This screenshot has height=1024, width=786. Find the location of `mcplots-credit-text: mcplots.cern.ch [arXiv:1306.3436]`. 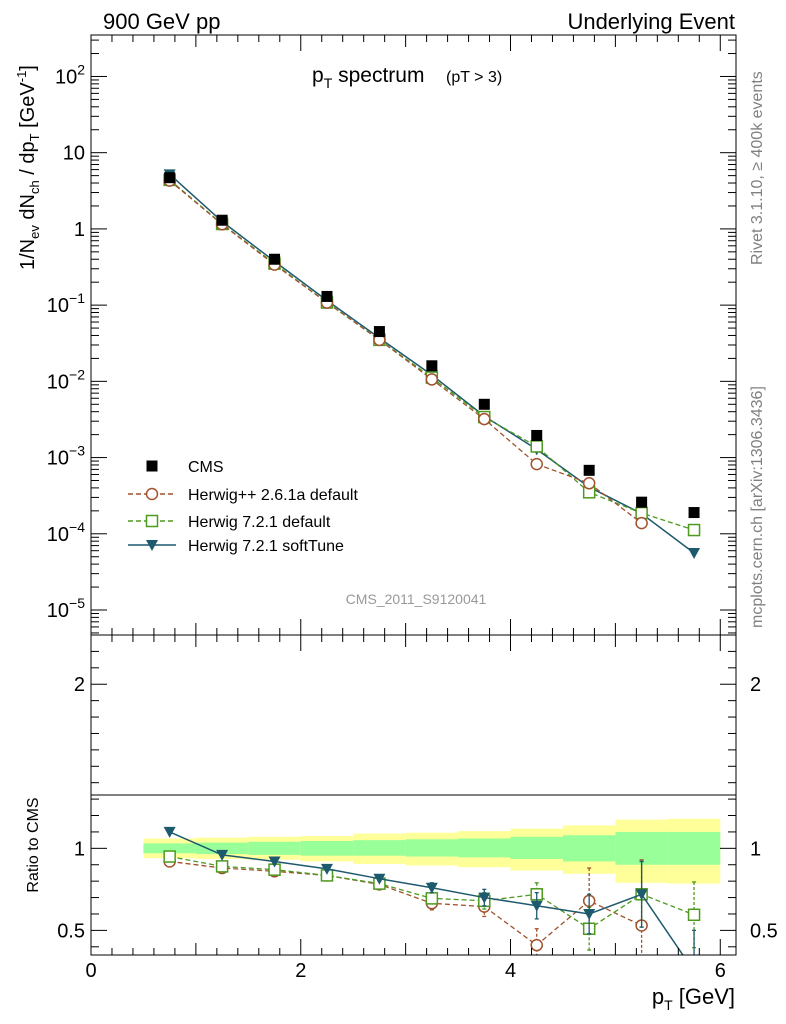

mcplots-credit-text: mcplots.cern.ch [arXiv:1306.3436] is located at coordinates (757, 507).